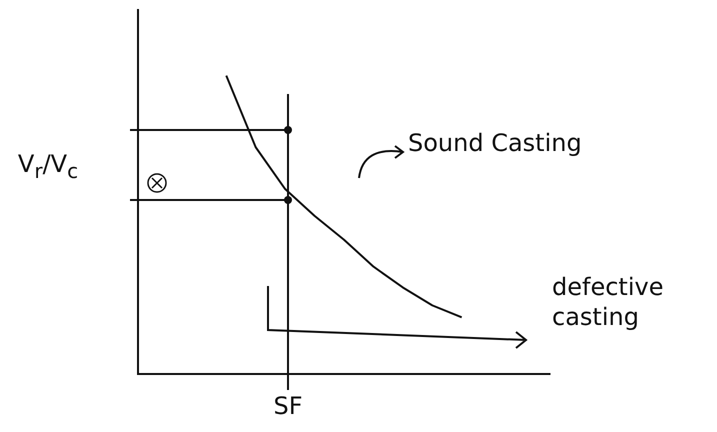  I want to click on x-axis-title: SF, so click(288, 406).